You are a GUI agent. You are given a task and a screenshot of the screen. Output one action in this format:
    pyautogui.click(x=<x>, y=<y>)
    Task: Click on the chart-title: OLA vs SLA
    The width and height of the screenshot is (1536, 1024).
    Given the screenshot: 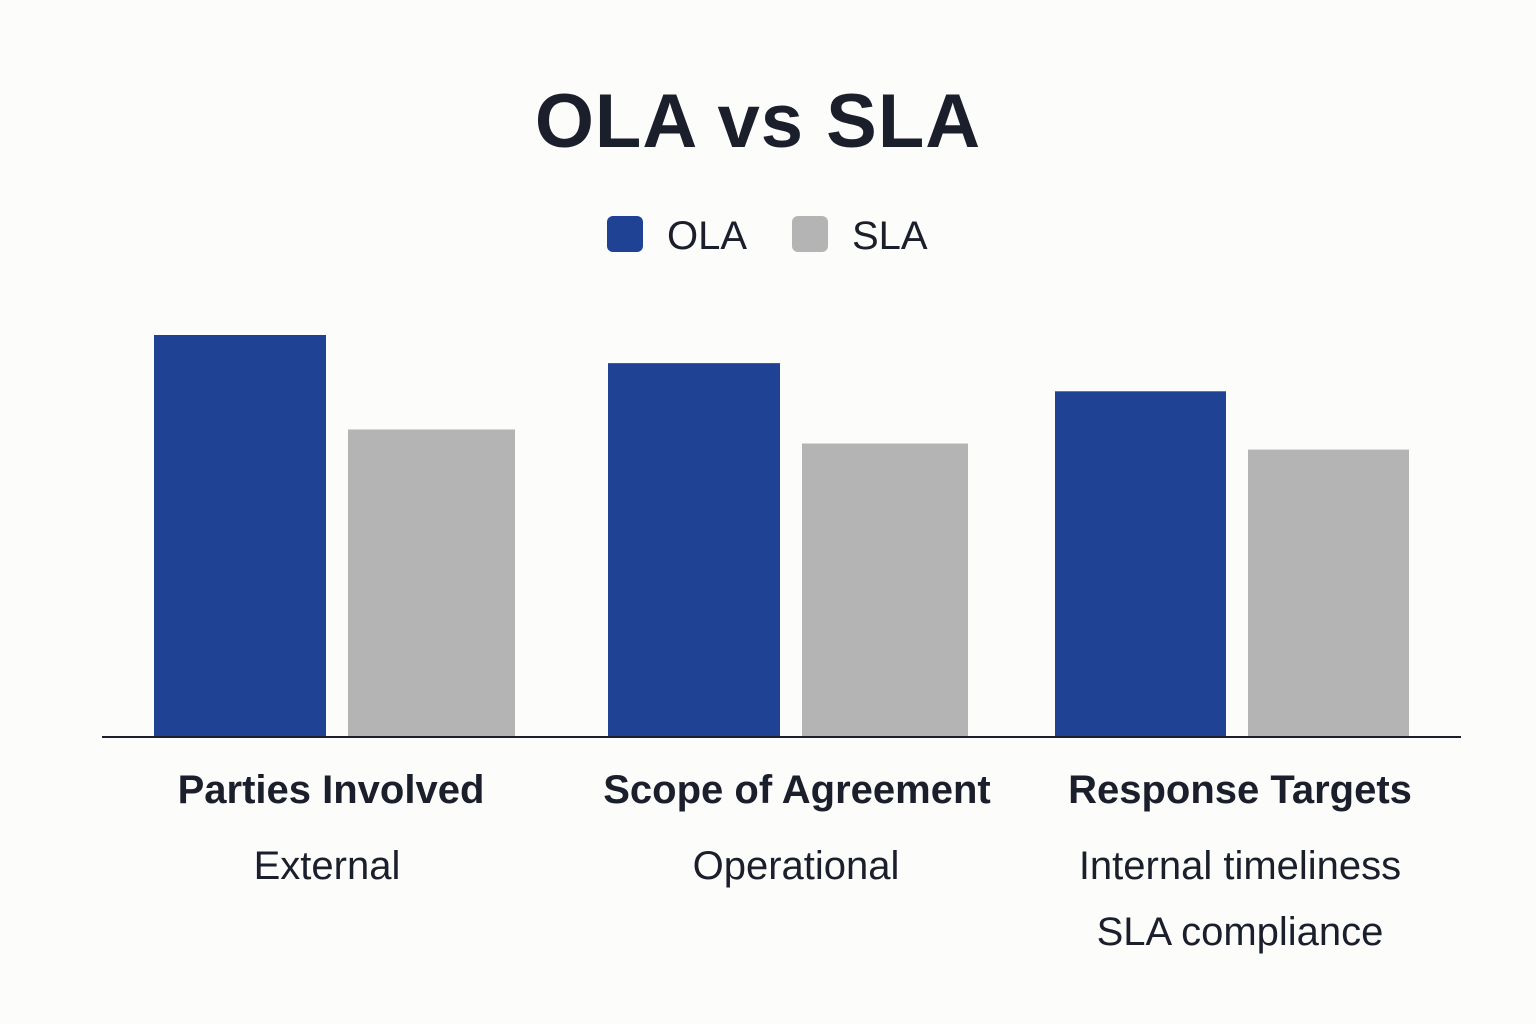 What is the action you would take?
    pyautogui.click(x=758, y=121)
    